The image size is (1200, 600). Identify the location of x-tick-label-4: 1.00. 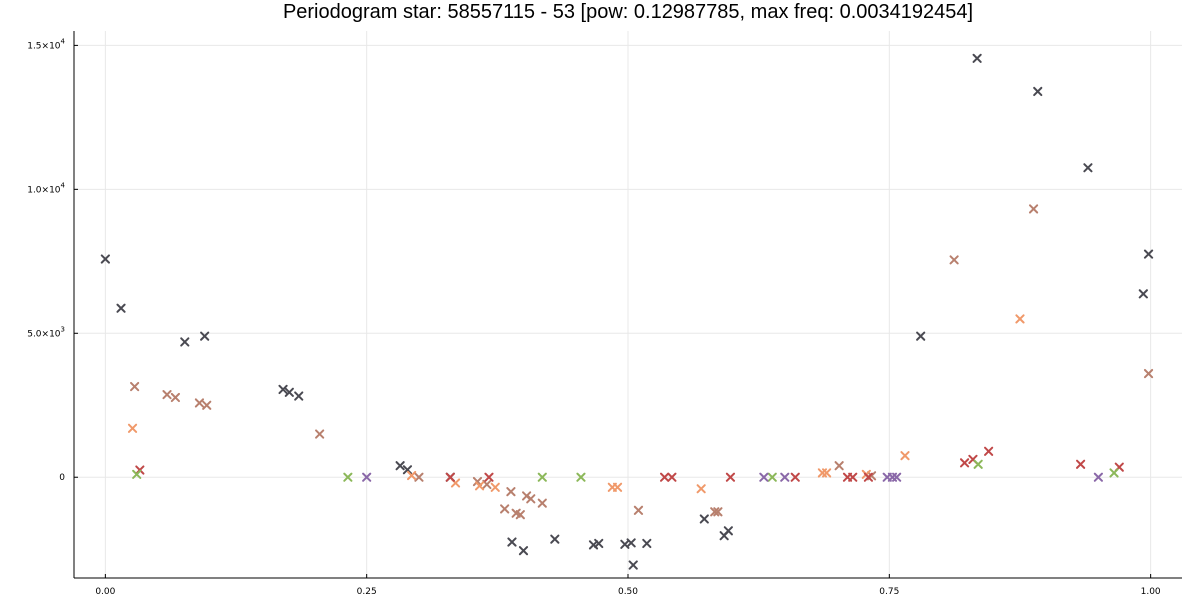
(1151, 592).